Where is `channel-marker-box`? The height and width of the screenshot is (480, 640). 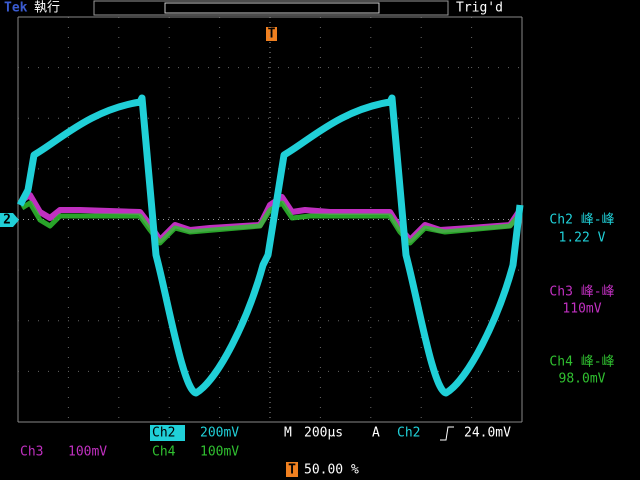 channel-marker-box is located at coordinates (9, 220).